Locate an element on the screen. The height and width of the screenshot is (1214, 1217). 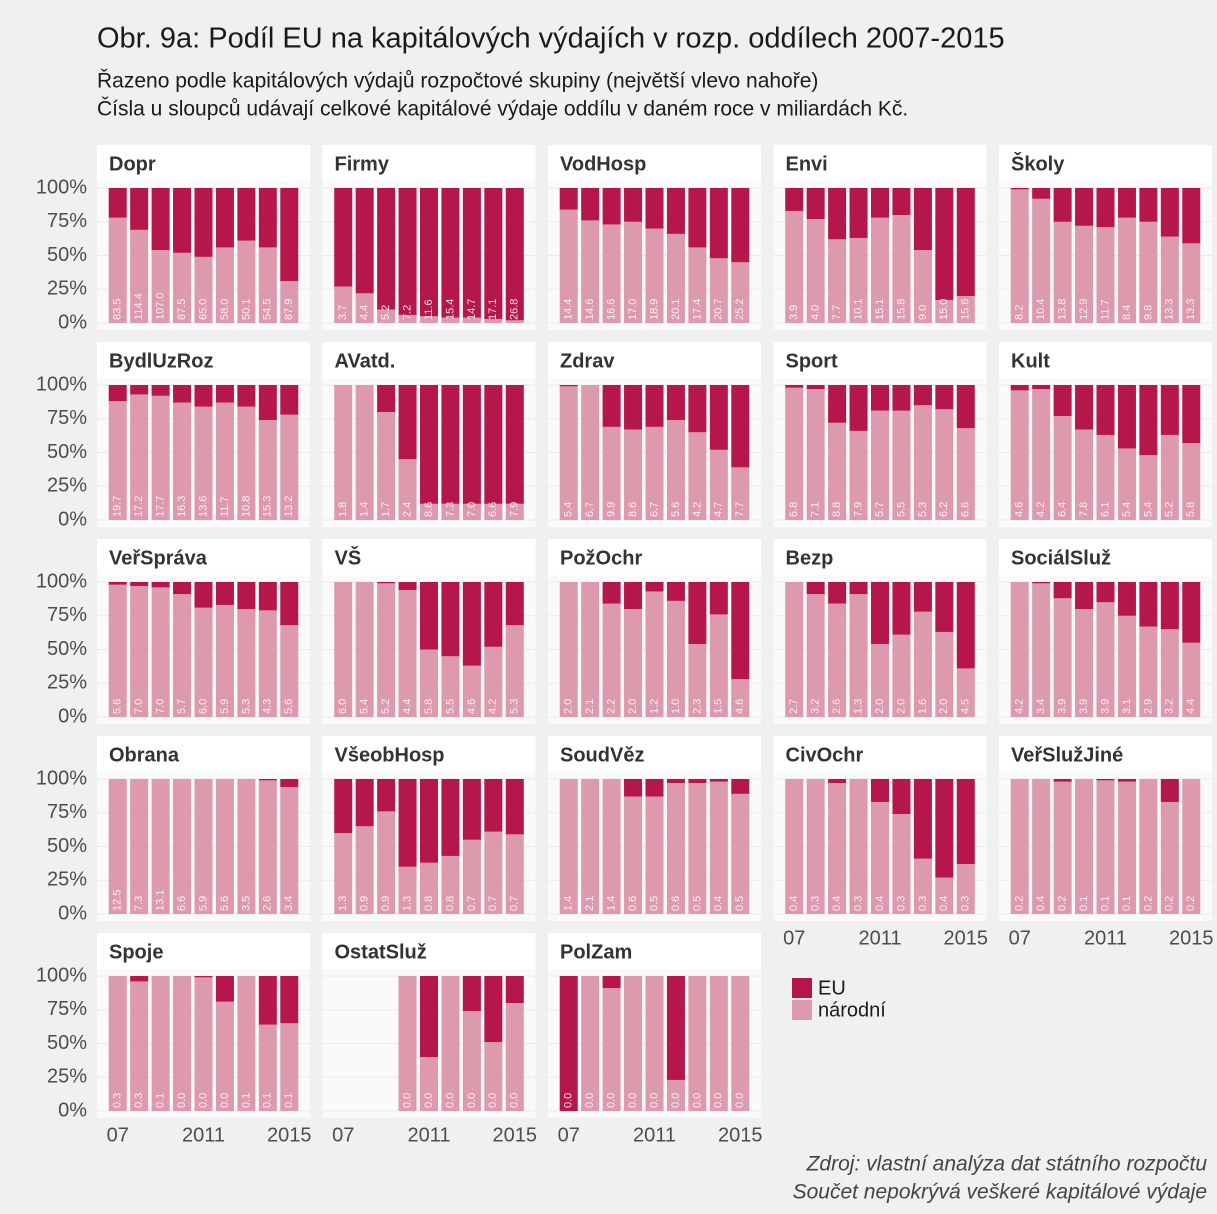
value-label: 17.1 is located at coordinates (493, 309).